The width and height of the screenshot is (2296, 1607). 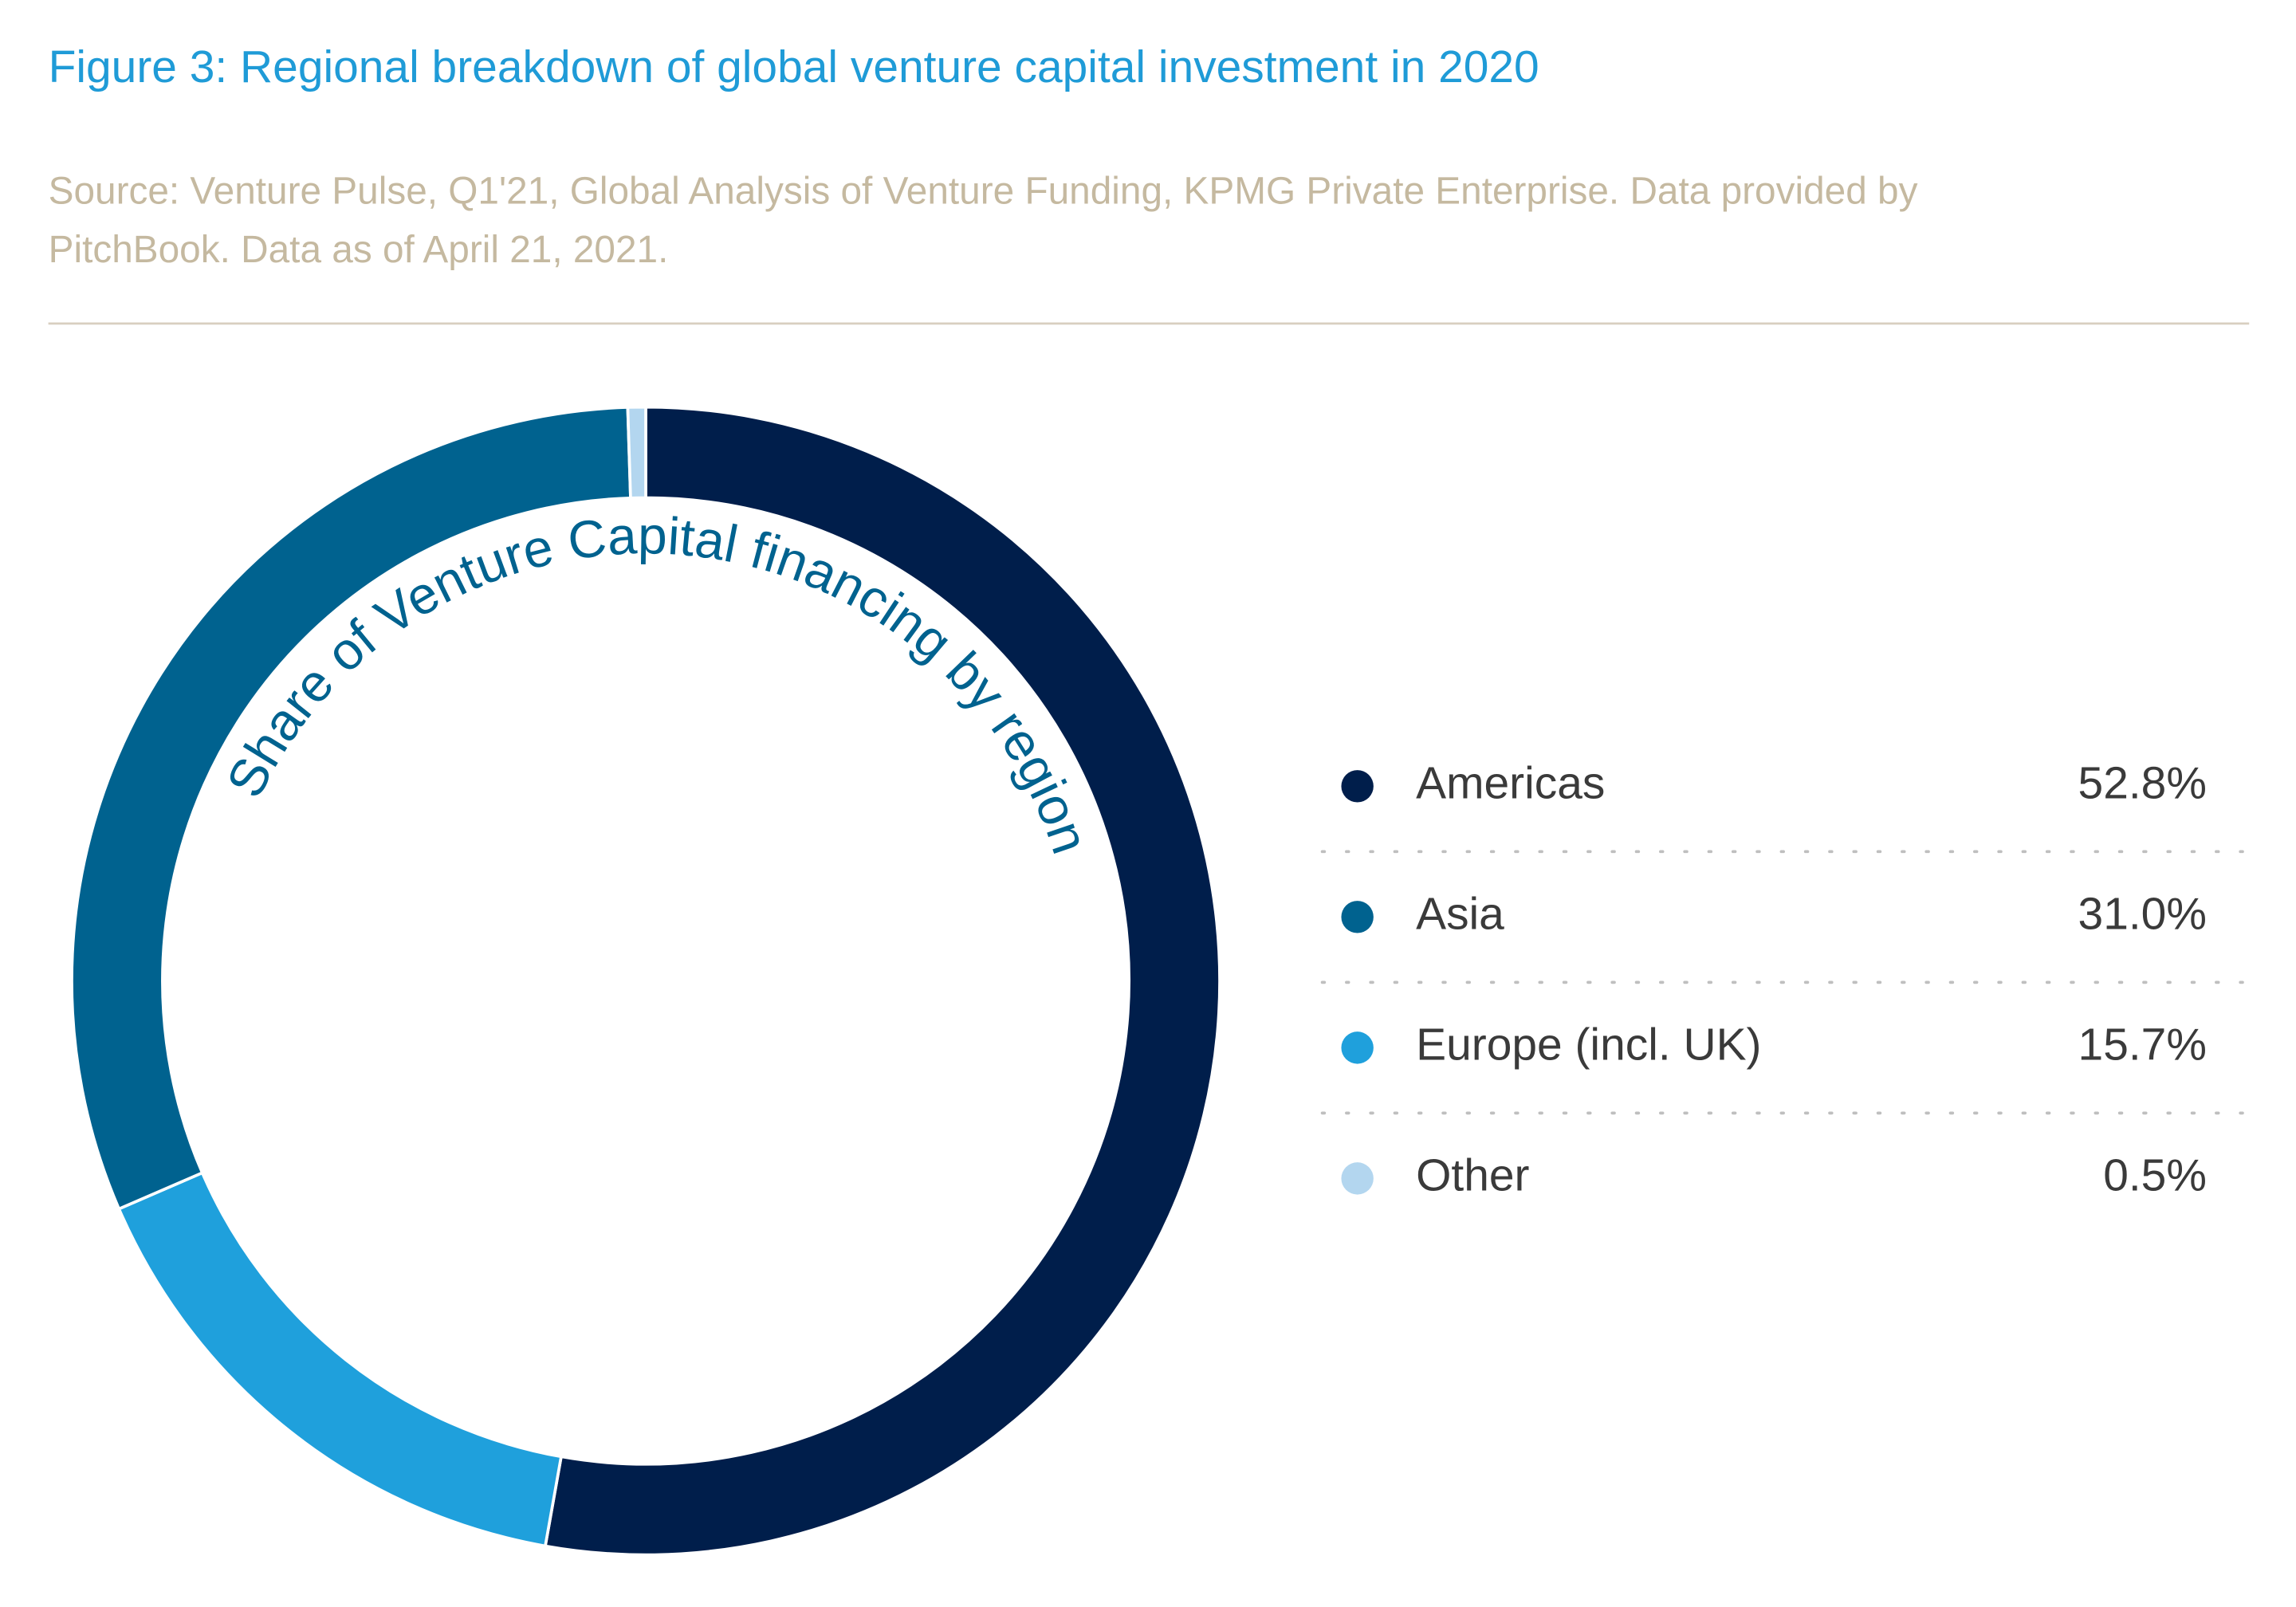 What do you see at coordinates (2142, 1044) in the screenshot?
I see `legend-value: 15.7%` at bounding box center [2142, 1044].